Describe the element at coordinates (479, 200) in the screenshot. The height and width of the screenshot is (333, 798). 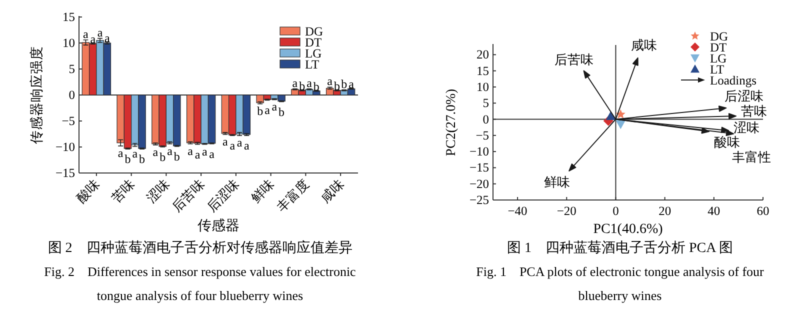
I see `y-tick-label: −25` at that location.